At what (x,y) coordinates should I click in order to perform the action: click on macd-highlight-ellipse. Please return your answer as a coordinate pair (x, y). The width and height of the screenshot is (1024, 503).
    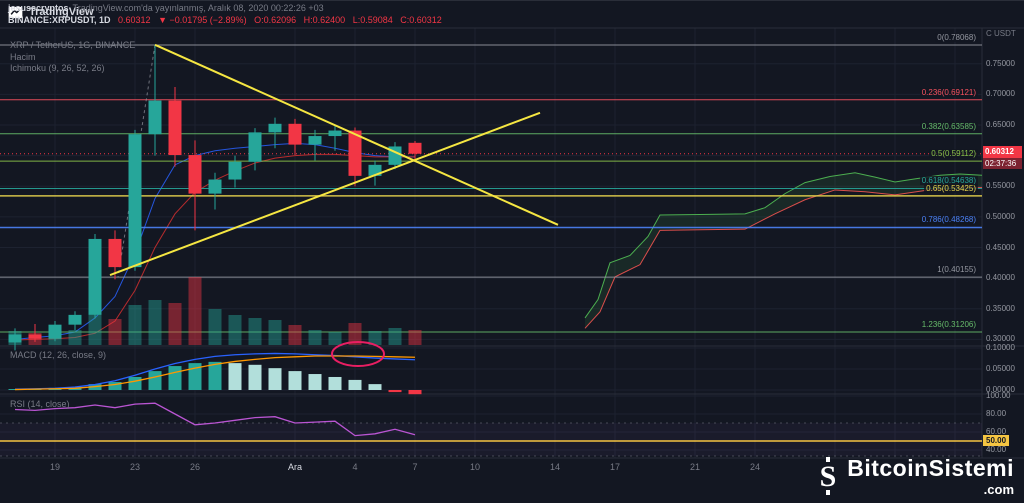
    Looking at the image, I should click on (358, 354).